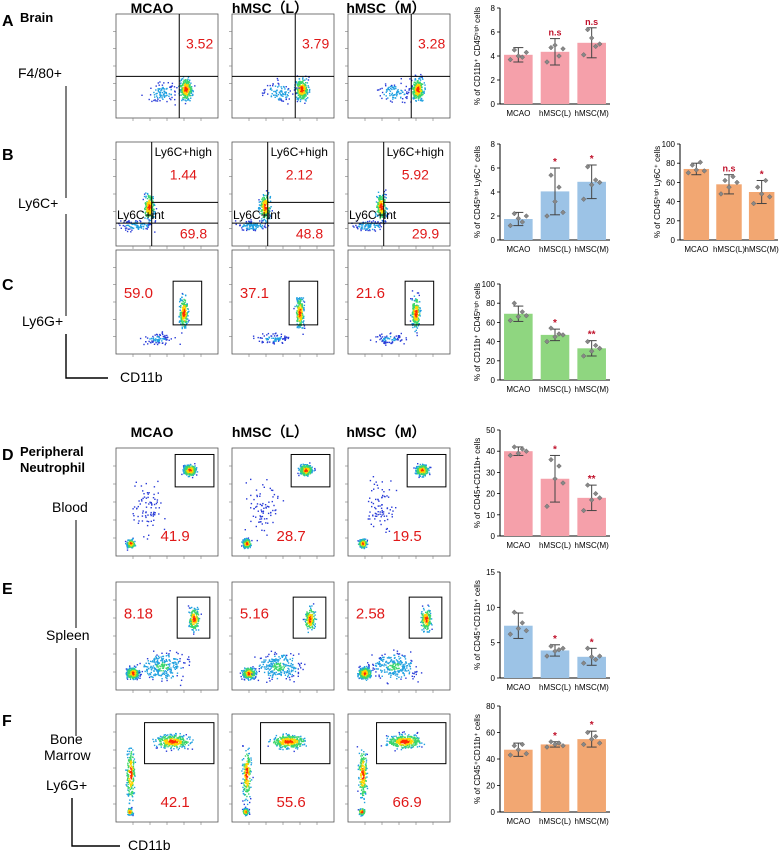  I want to click on rect-gate, so click(310, 470).